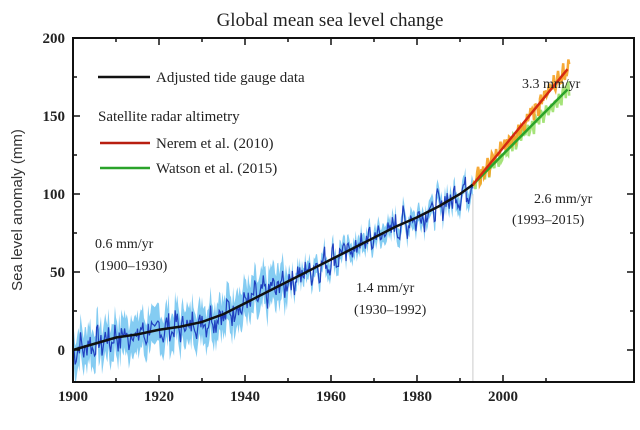 Image resolution: width=640 pixels, height=430 pixels. I want to click on y-tick-label: 100, so click(54, 195).